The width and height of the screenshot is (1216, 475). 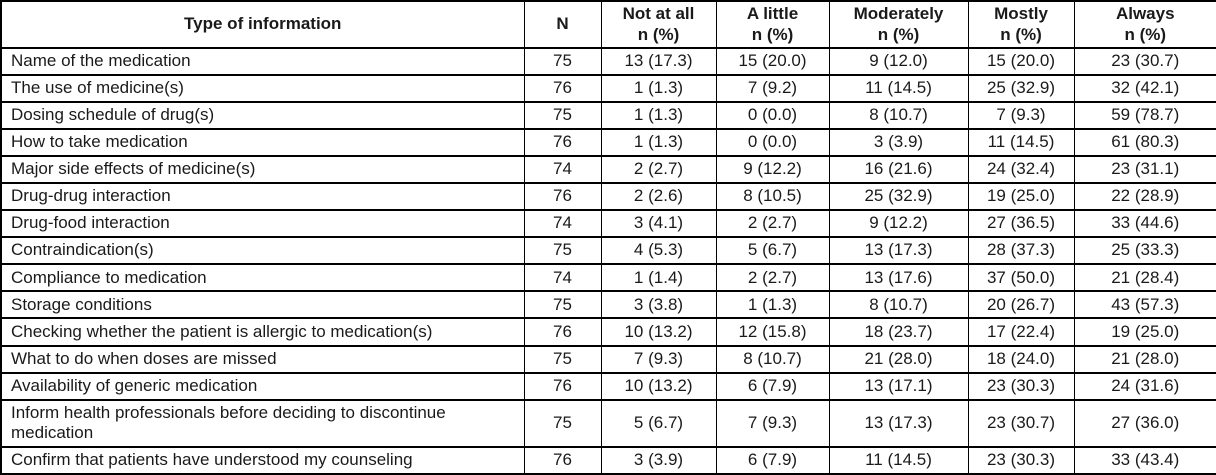 I want to click on row-value-cell: 22 (28.9), so click(x=1144, y=197).